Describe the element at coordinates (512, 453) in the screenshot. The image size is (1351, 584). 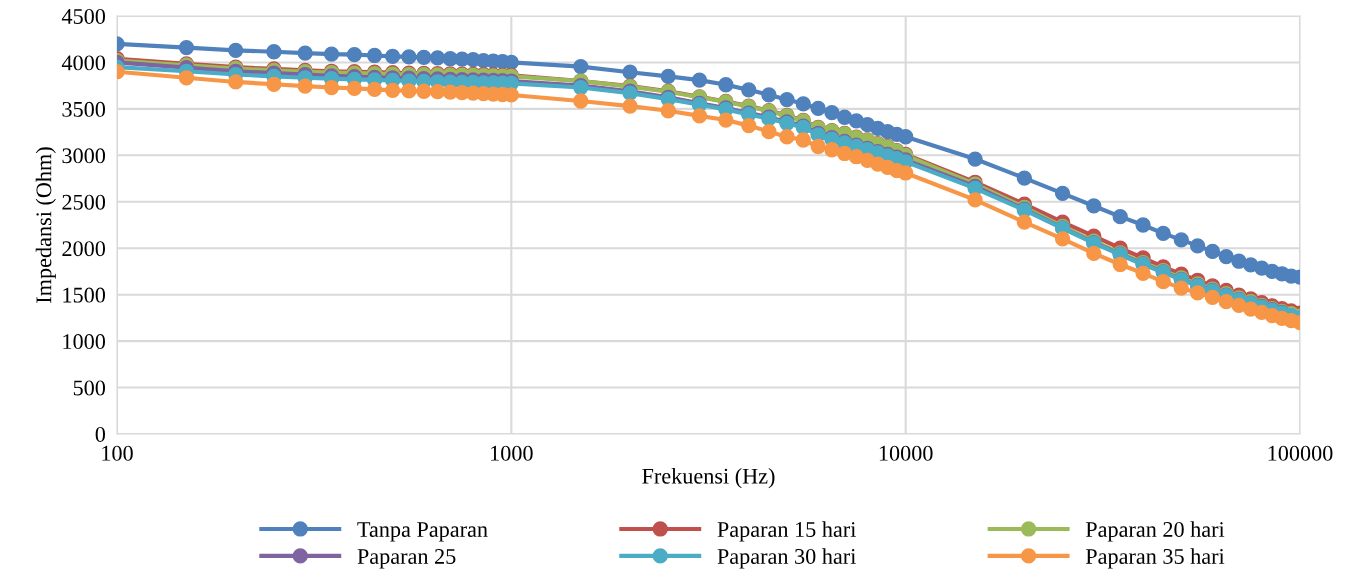
I see `x-tick-label: 1000` at that location.